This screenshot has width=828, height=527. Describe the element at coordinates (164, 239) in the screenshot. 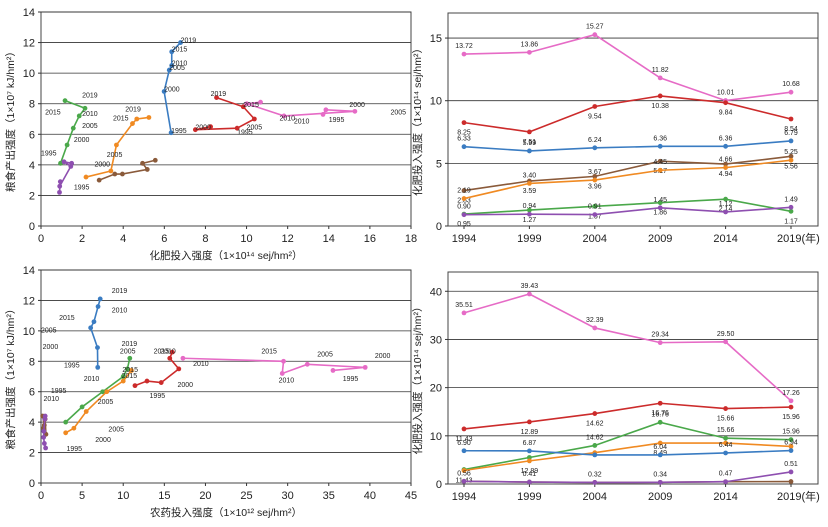

I see `x-tick-label: 6` at that location.